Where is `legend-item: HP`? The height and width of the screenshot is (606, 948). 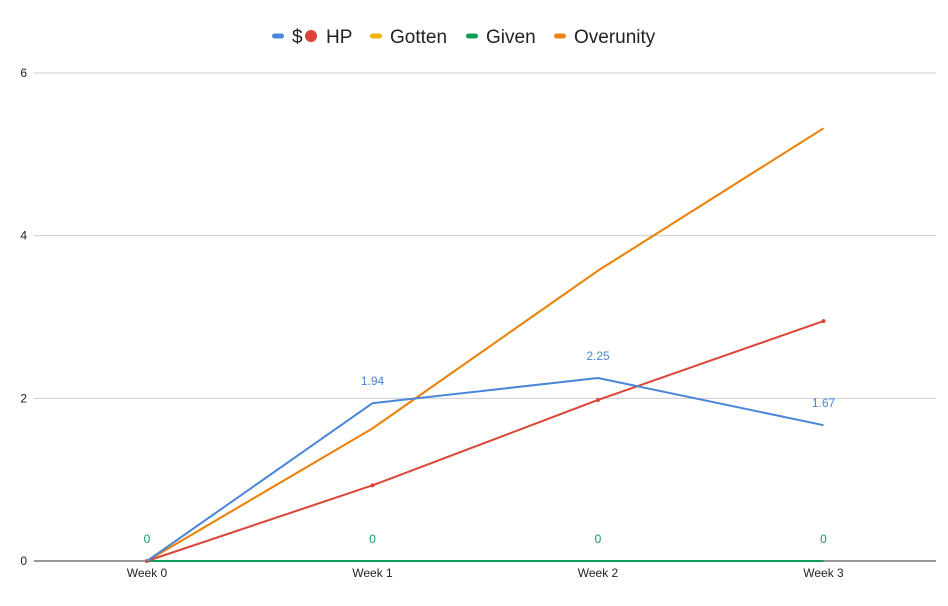 legend-item: HP is located at coordinates (328, 37).